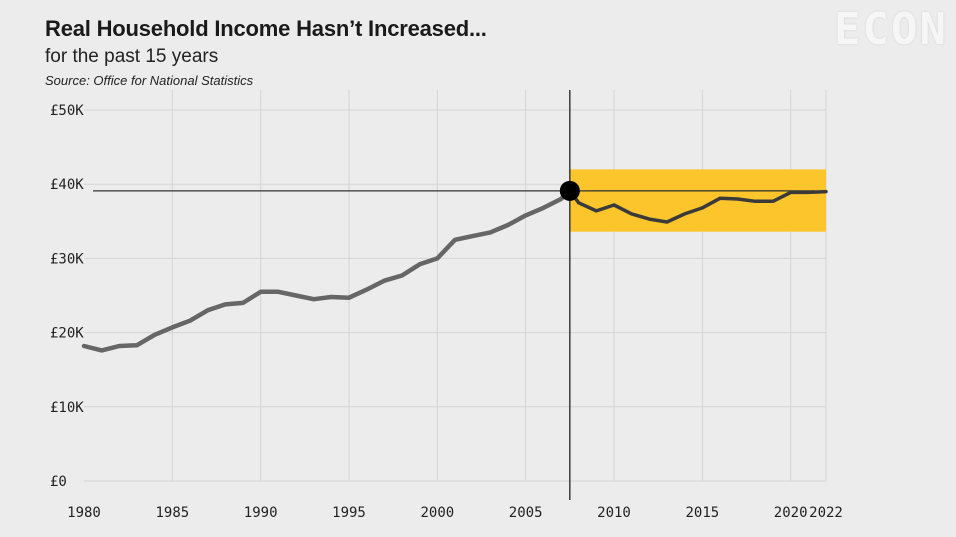 The height and width of the screenshot is (537, 956). Describe the element at coordinates (526, 513) in the screenshot. I see `x-tick-label: 2005` at that location.